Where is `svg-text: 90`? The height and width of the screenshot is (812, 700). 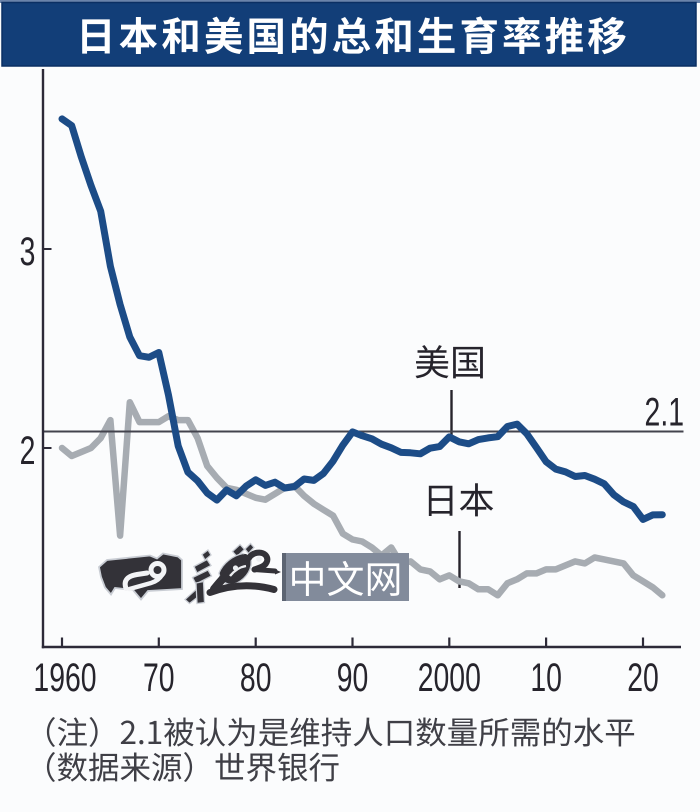
svg-text: 90 is located at coordinates (353, 678).